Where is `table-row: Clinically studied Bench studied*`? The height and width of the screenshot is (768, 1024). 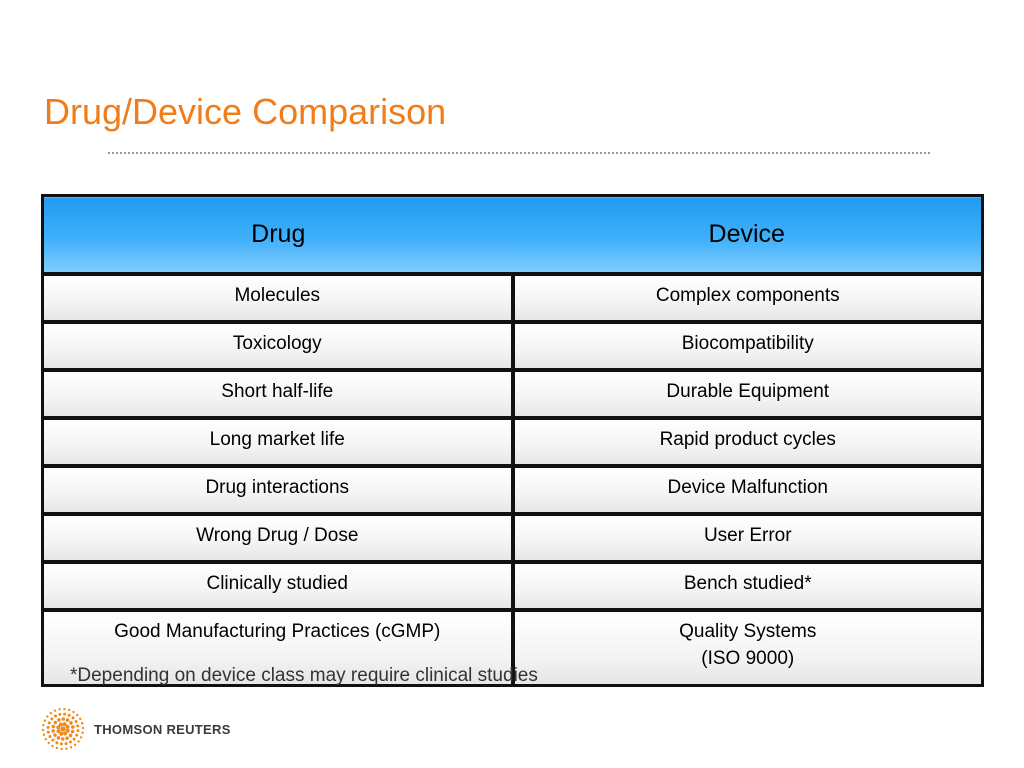 table-row: Clinically studied Bench studied* is located at coordinates (512, 585).